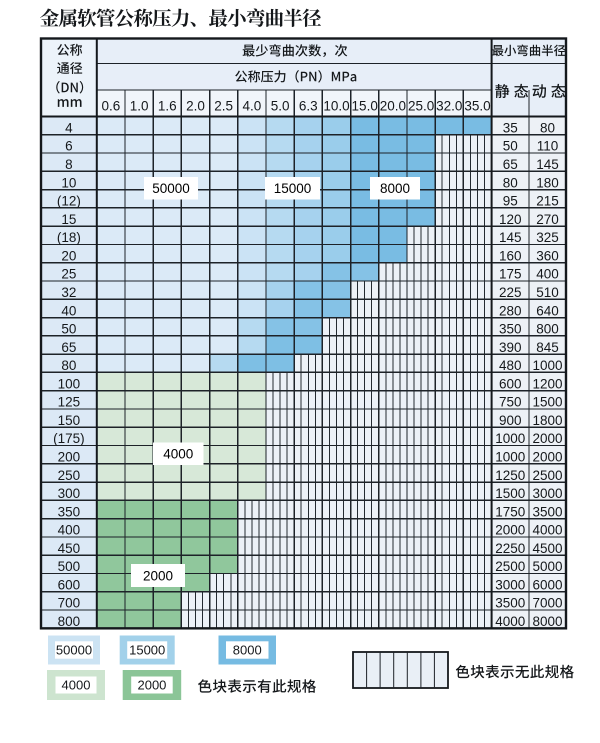 This screenshot has width=600, height=743. Describe the element at coordinates (308, 106) in the screenshot. I see `svg-text: 6.3` at that location.